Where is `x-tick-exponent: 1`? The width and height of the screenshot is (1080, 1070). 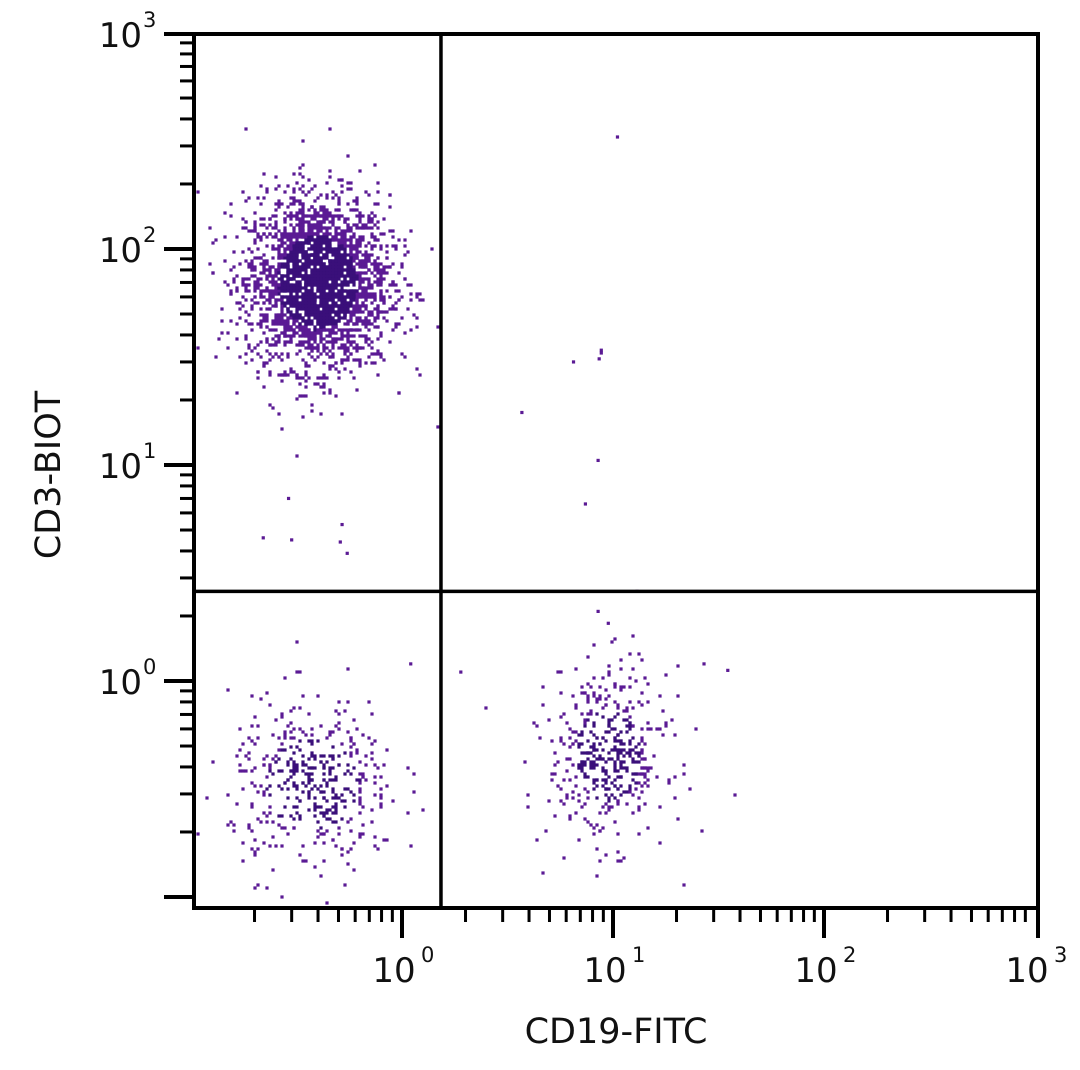 x-tick-exponent: 1 is located at coordinates (638, 955).